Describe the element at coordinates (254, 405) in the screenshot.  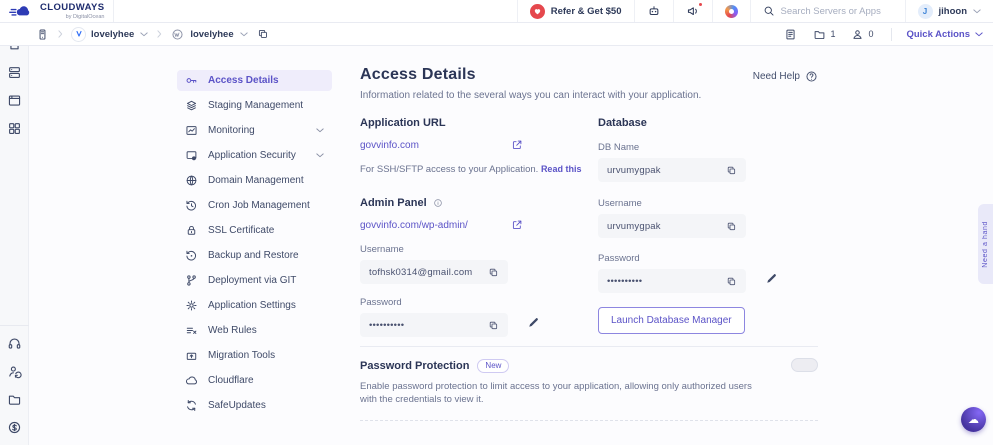
I see `sidebar-item-safeupdates: SafeUpdates` at that location.